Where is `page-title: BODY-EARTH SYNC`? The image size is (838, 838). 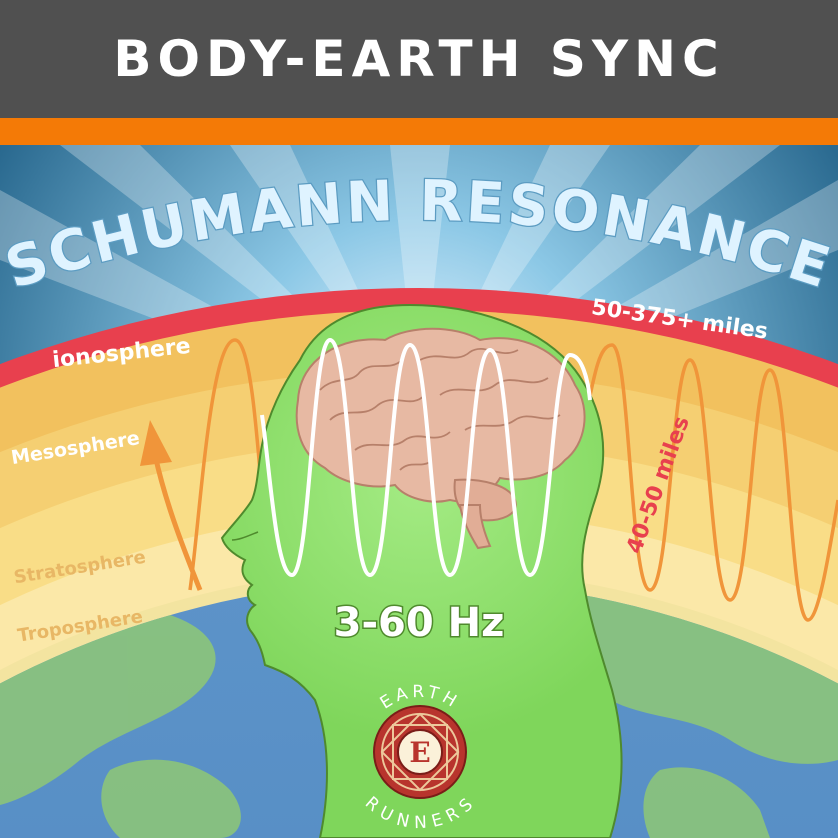 page-title: BODY-EARTH SYNC is located at coordinates (419, 59).